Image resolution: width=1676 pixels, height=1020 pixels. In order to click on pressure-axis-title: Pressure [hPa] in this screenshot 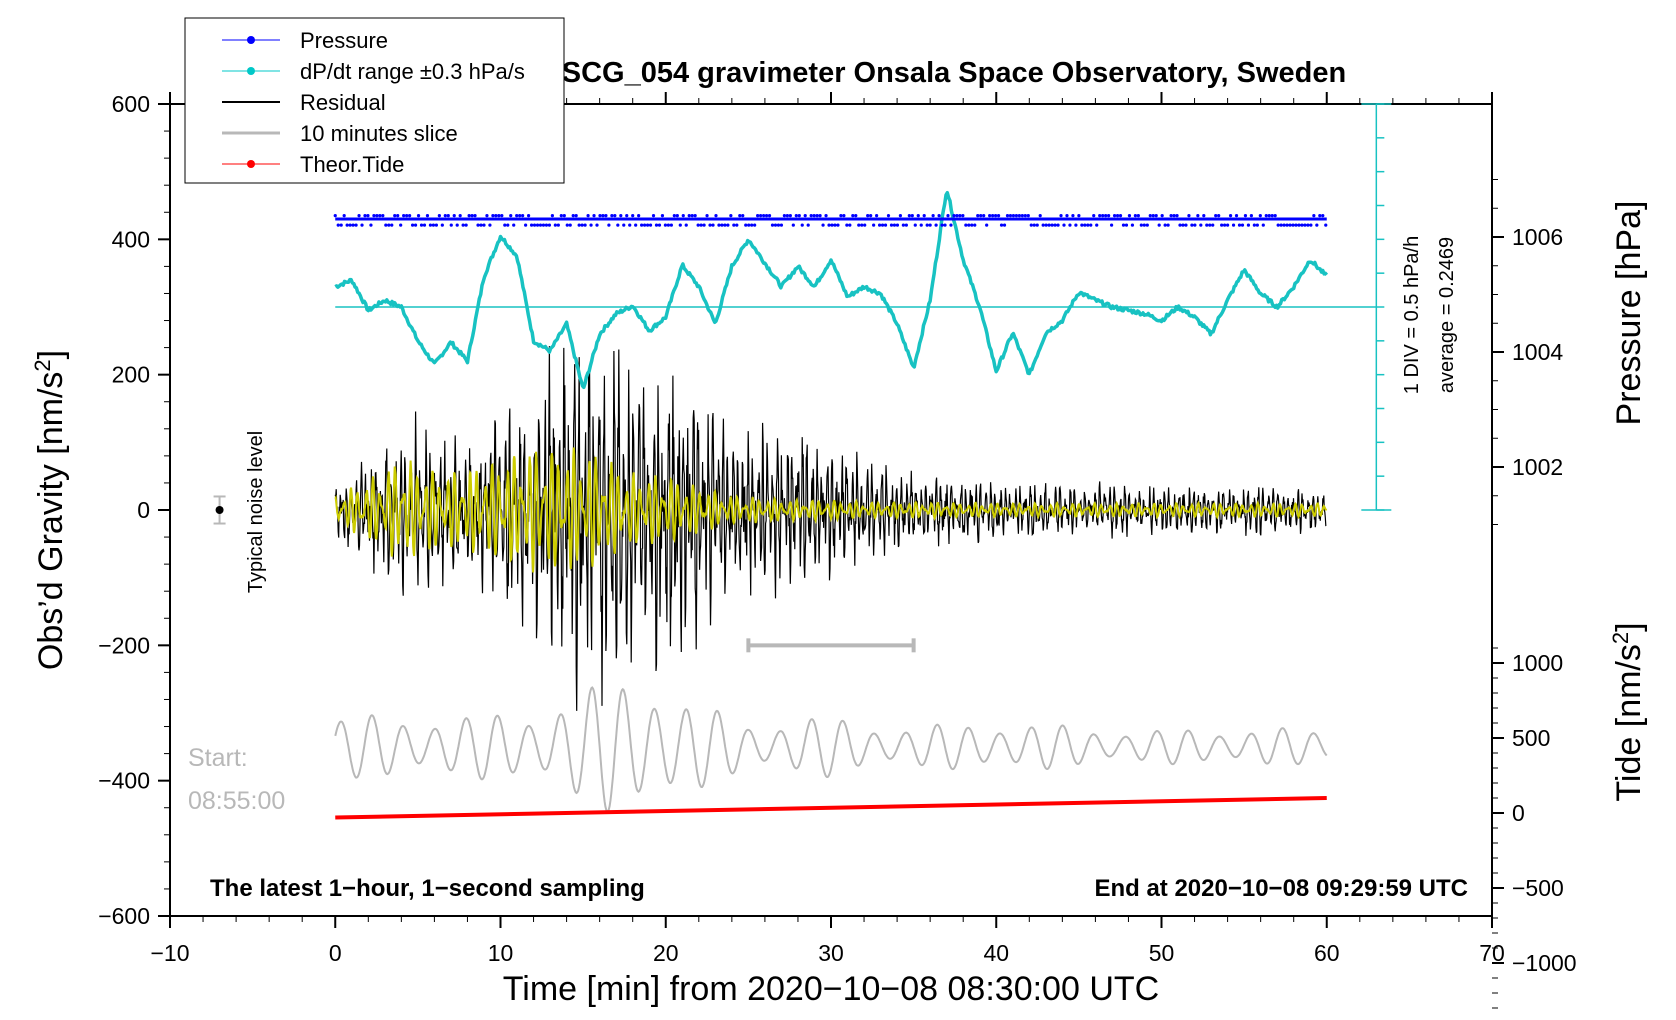, I will do `click(1629, 313)`.